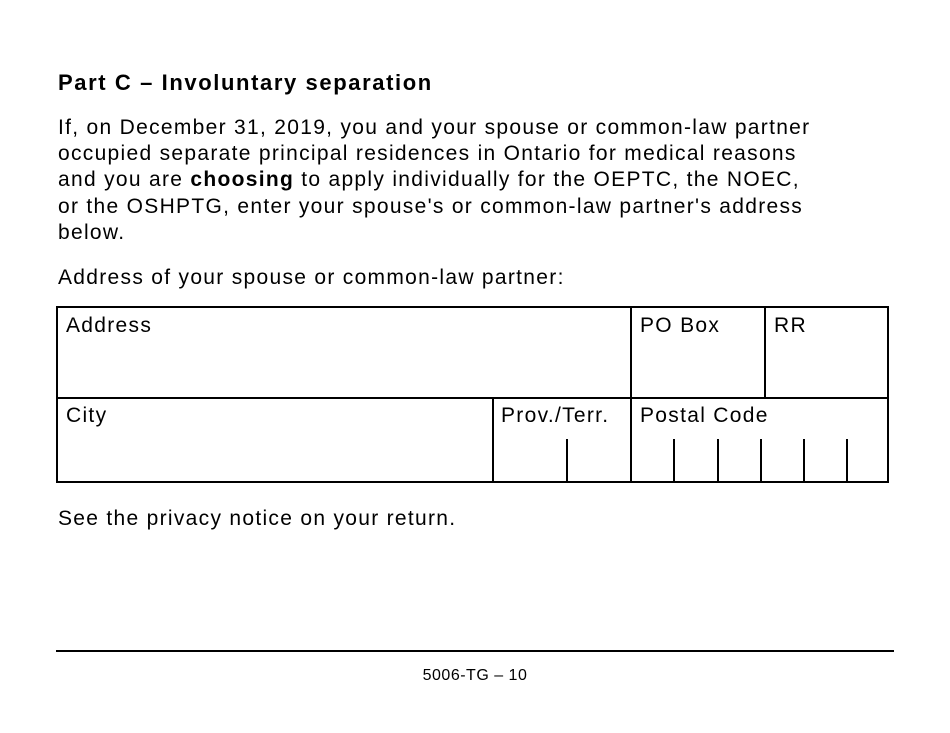  I want to click on address-field: Address, so click(344, 352).